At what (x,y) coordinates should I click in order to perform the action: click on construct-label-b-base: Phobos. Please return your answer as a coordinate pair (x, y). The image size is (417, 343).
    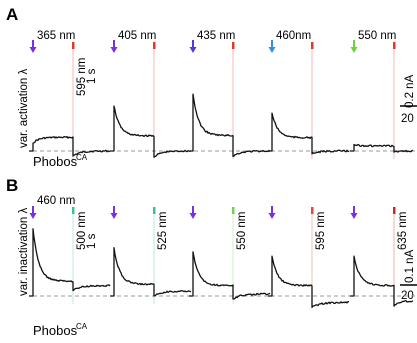
    Looking at the image, I should click on (55, 330).